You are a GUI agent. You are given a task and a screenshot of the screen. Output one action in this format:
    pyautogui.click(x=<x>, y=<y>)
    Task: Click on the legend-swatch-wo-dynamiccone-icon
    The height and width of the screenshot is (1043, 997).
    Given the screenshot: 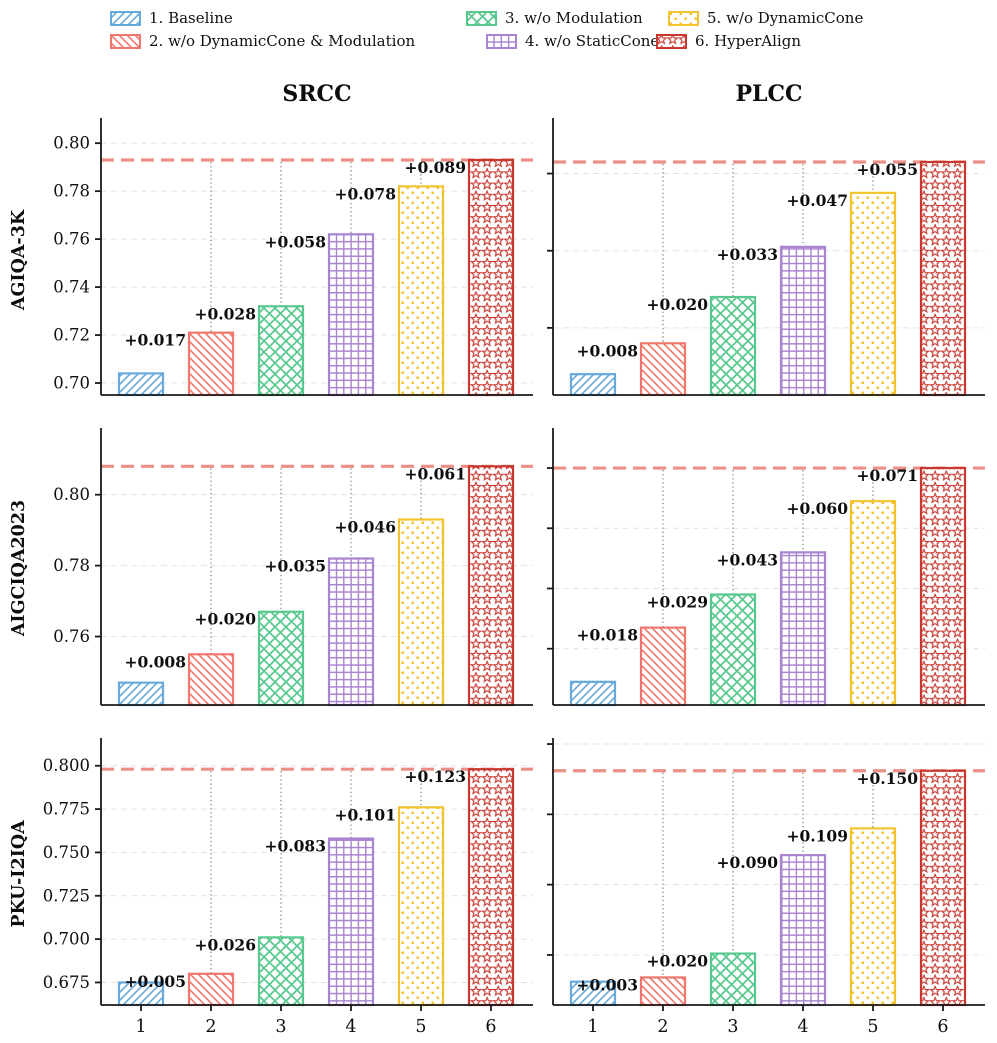 What is the action you would take?
    pyautogui.click(x=683, y=18)
    